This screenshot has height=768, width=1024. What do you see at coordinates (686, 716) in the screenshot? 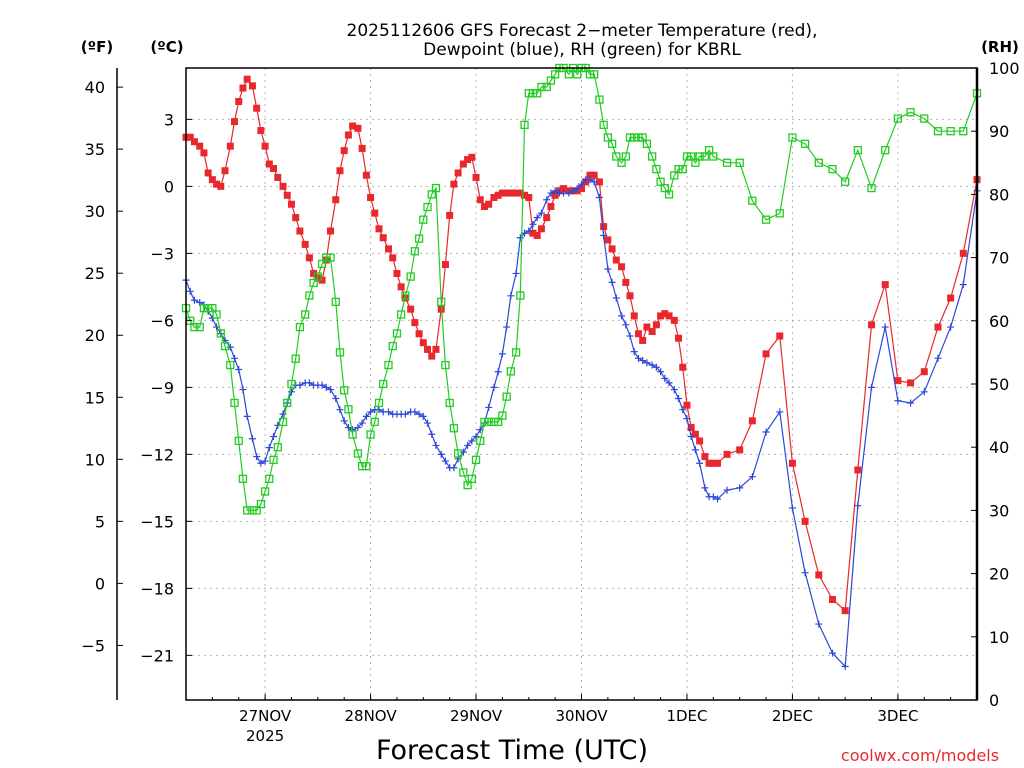
I see `x-tick-label: 1DEC` at bounding box center [686, 716].